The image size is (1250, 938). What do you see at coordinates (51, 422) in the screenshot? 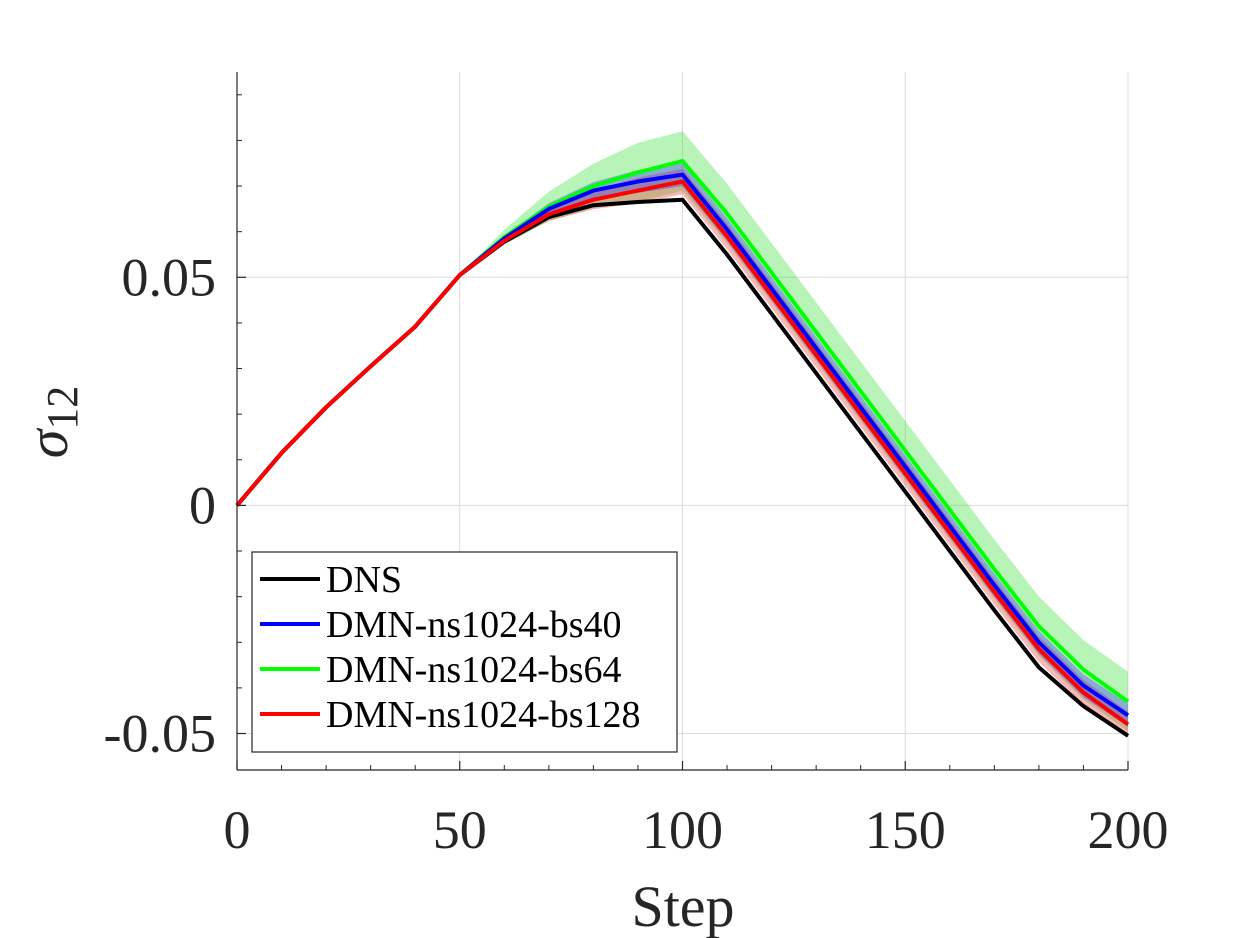
I see `y-axis-title: σ12` at bounding box center [51, 422].